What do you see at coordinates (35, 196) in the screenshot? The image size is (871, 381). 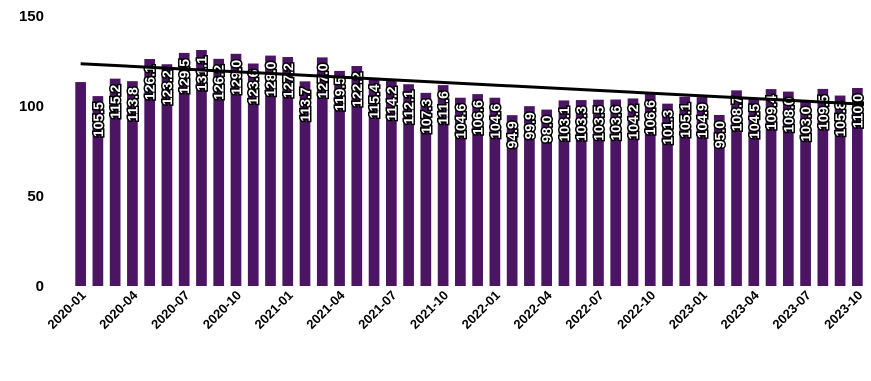 I see `y-tick-label: 50` at bounding box center [35, 196].